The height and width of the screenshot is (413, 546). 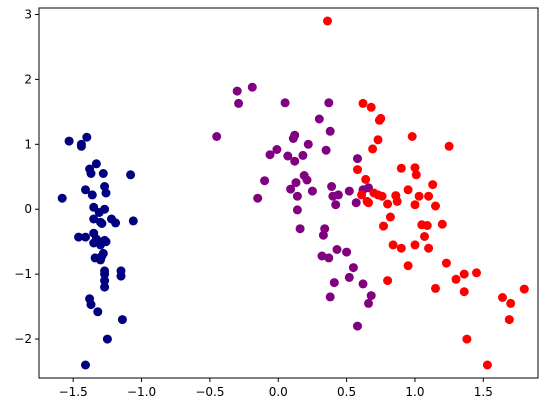 I want to click on x-tick-label: −0.5, so click(x=209, y=392).